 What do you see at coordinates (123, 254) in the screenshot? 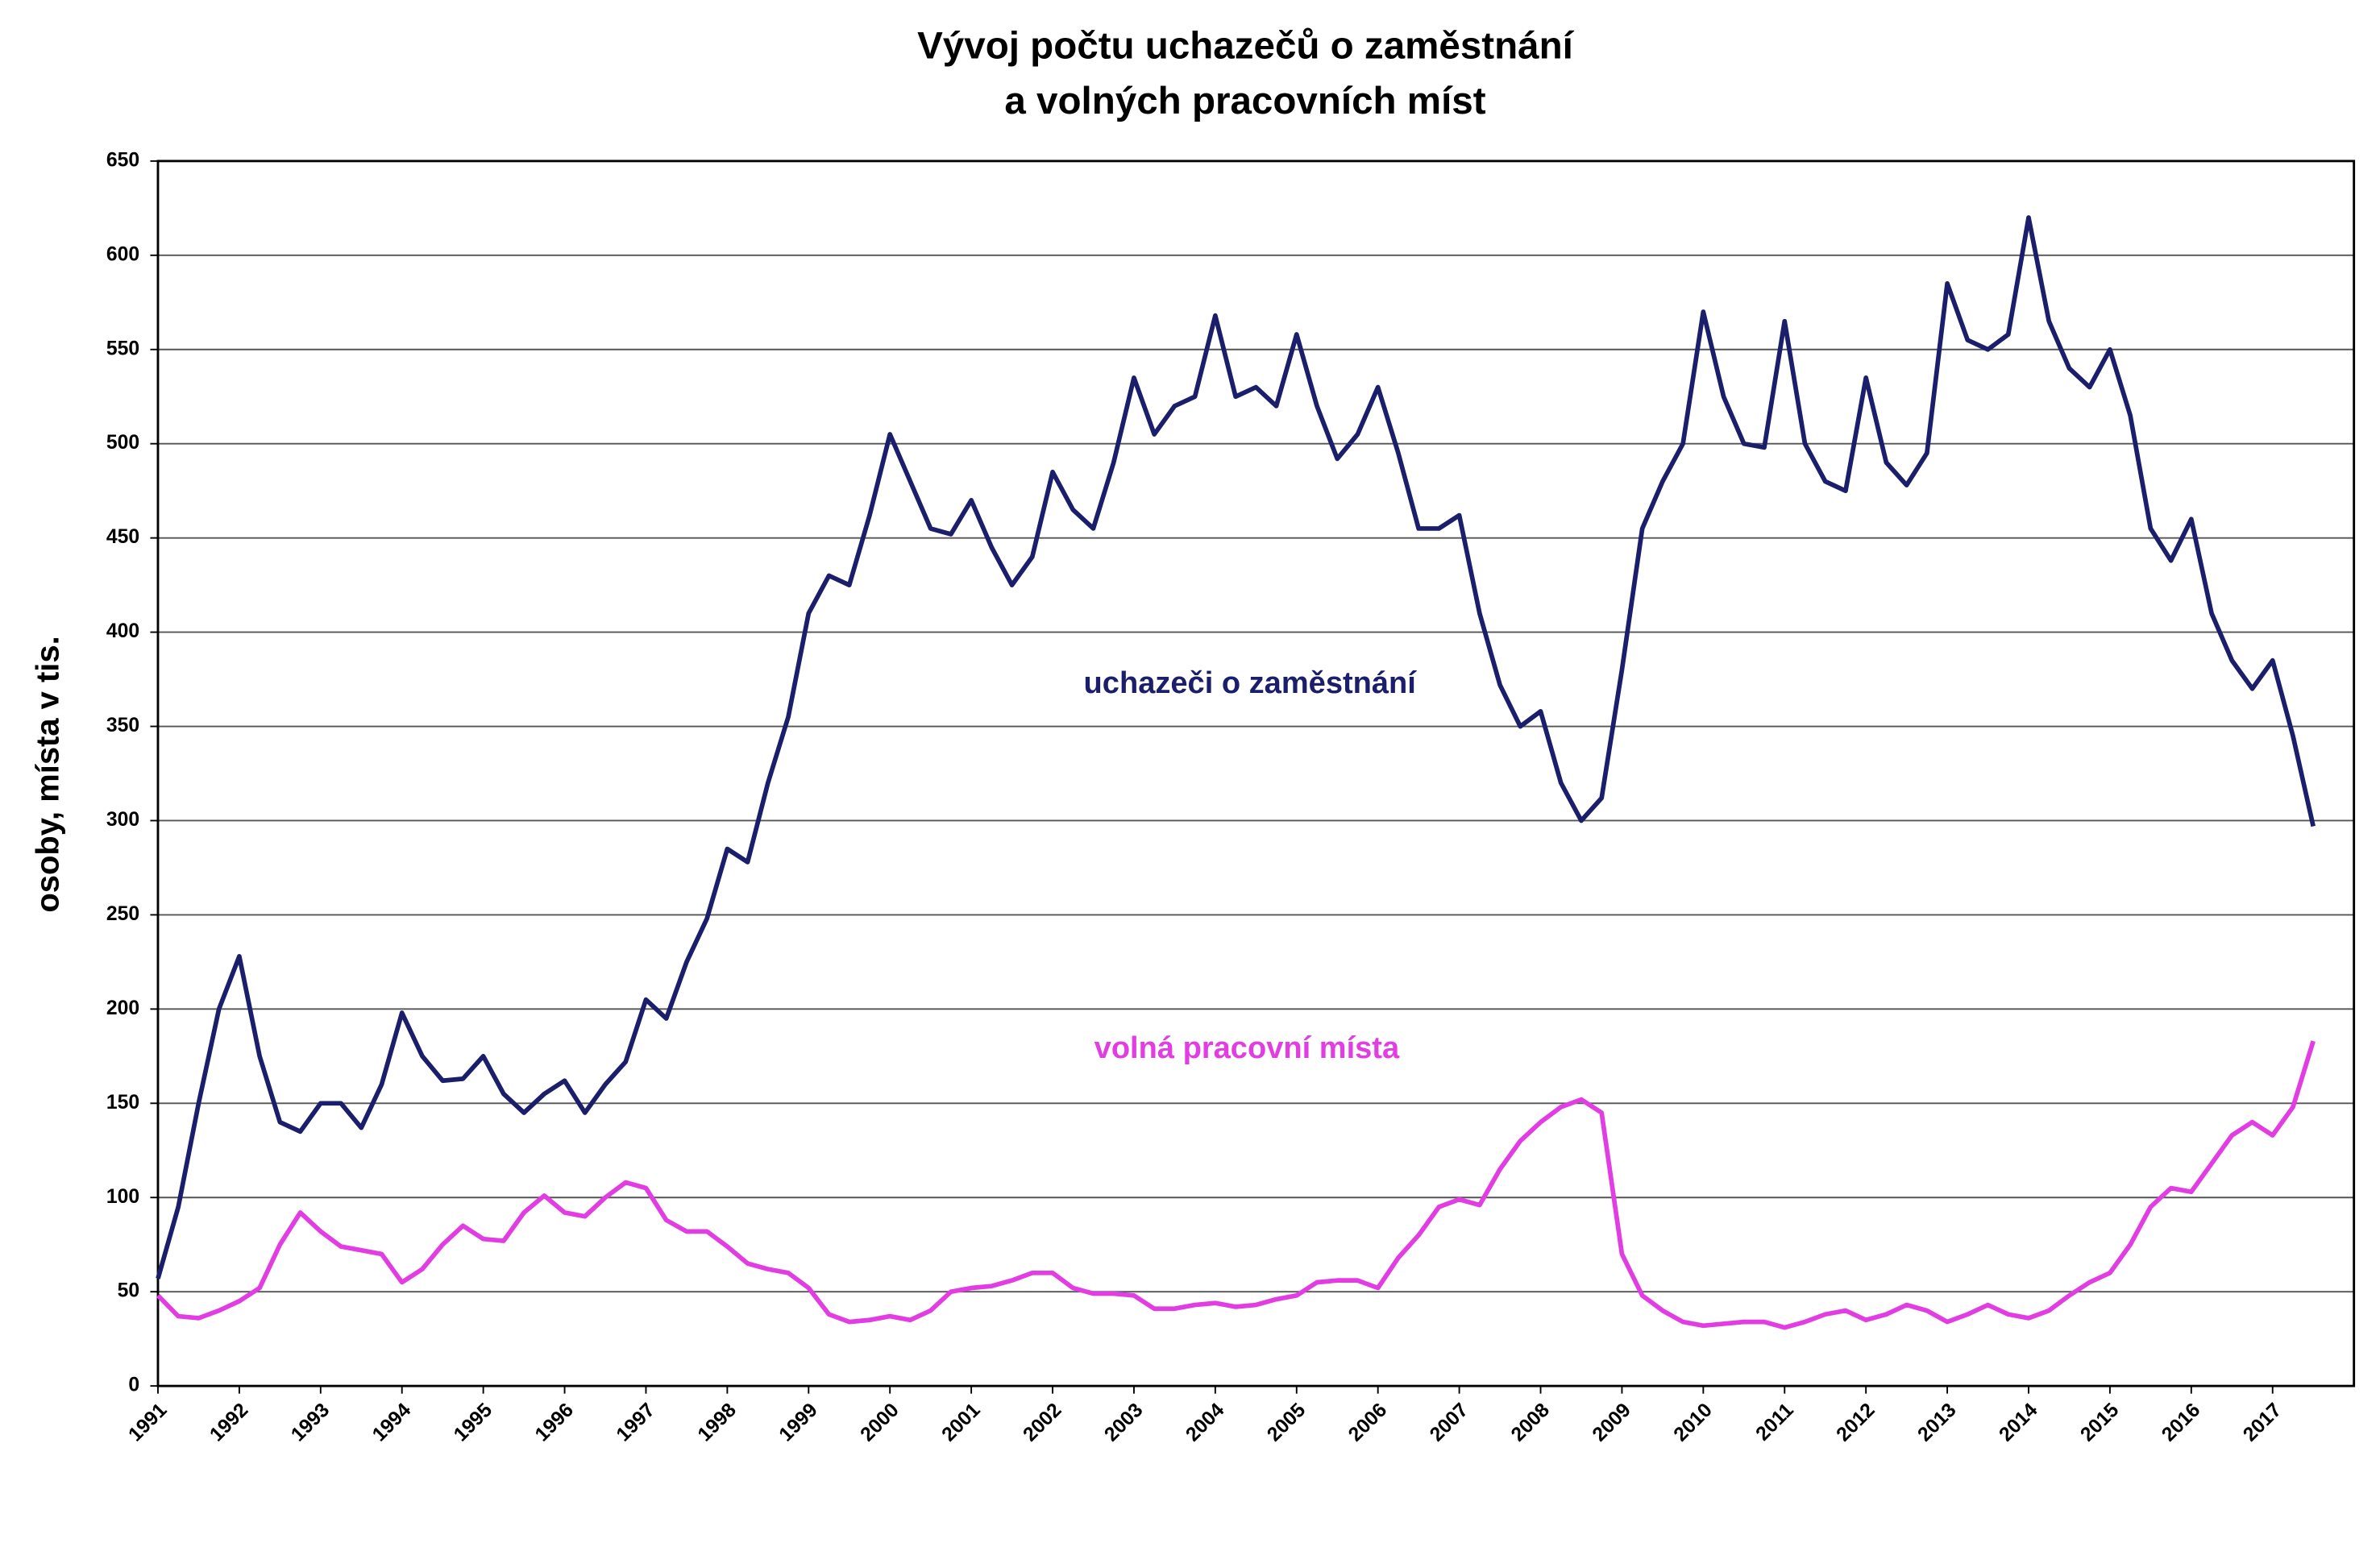
I see `y-tick-label: 600` at bounding box center [123, 254].